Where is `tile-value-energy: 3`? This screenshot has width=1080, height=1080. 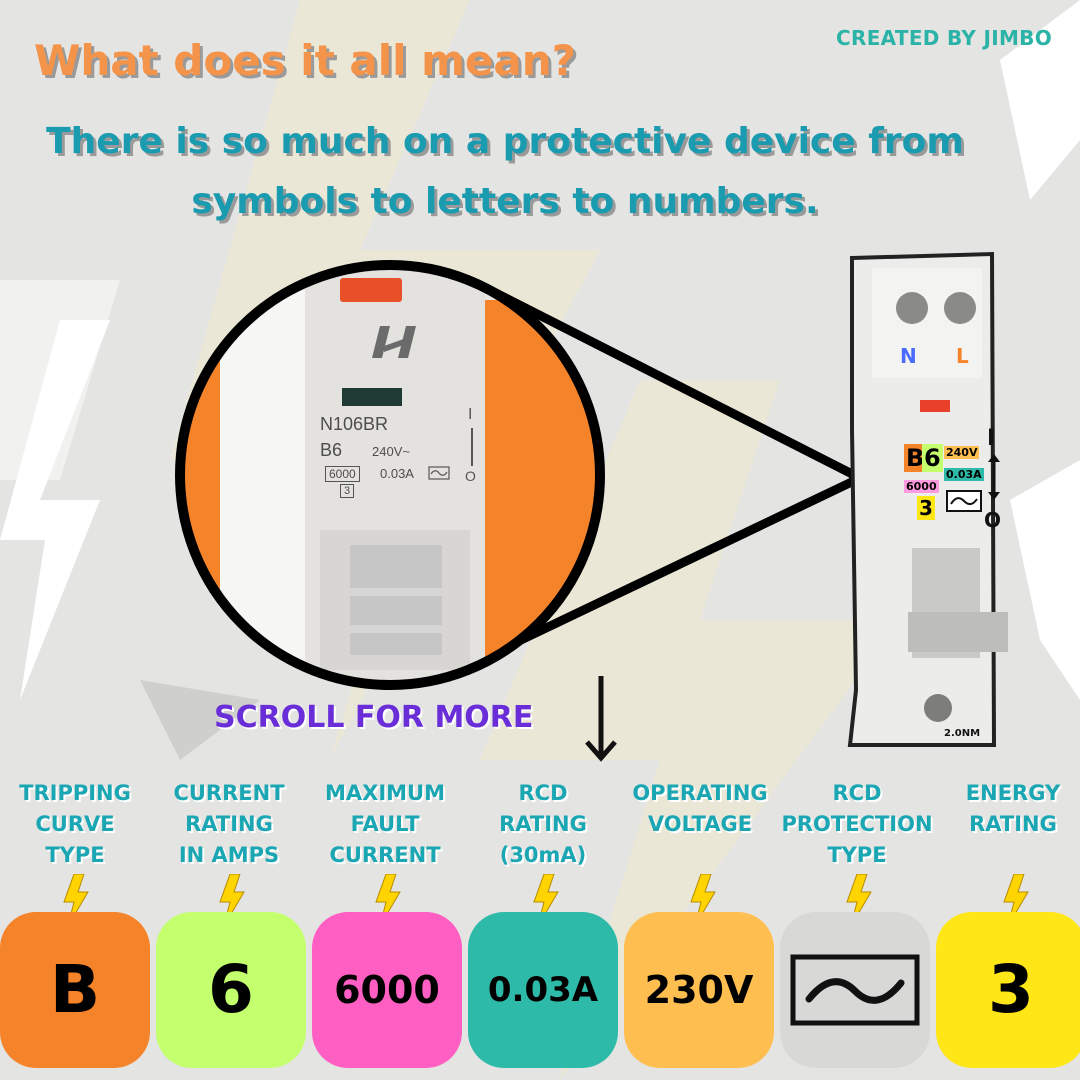 tile-value-energy: 3 is located at coordinates (1011, 989).